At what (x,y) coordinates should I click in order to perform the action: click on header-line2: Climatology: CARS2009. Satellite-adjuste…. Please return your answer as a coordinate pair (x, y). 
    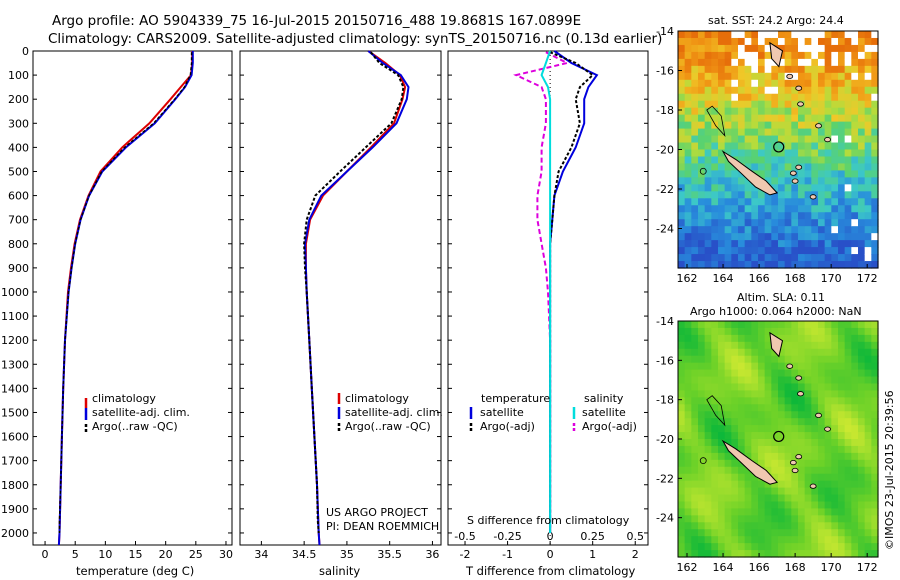
    Looking at the image, I should click on (355, 39).